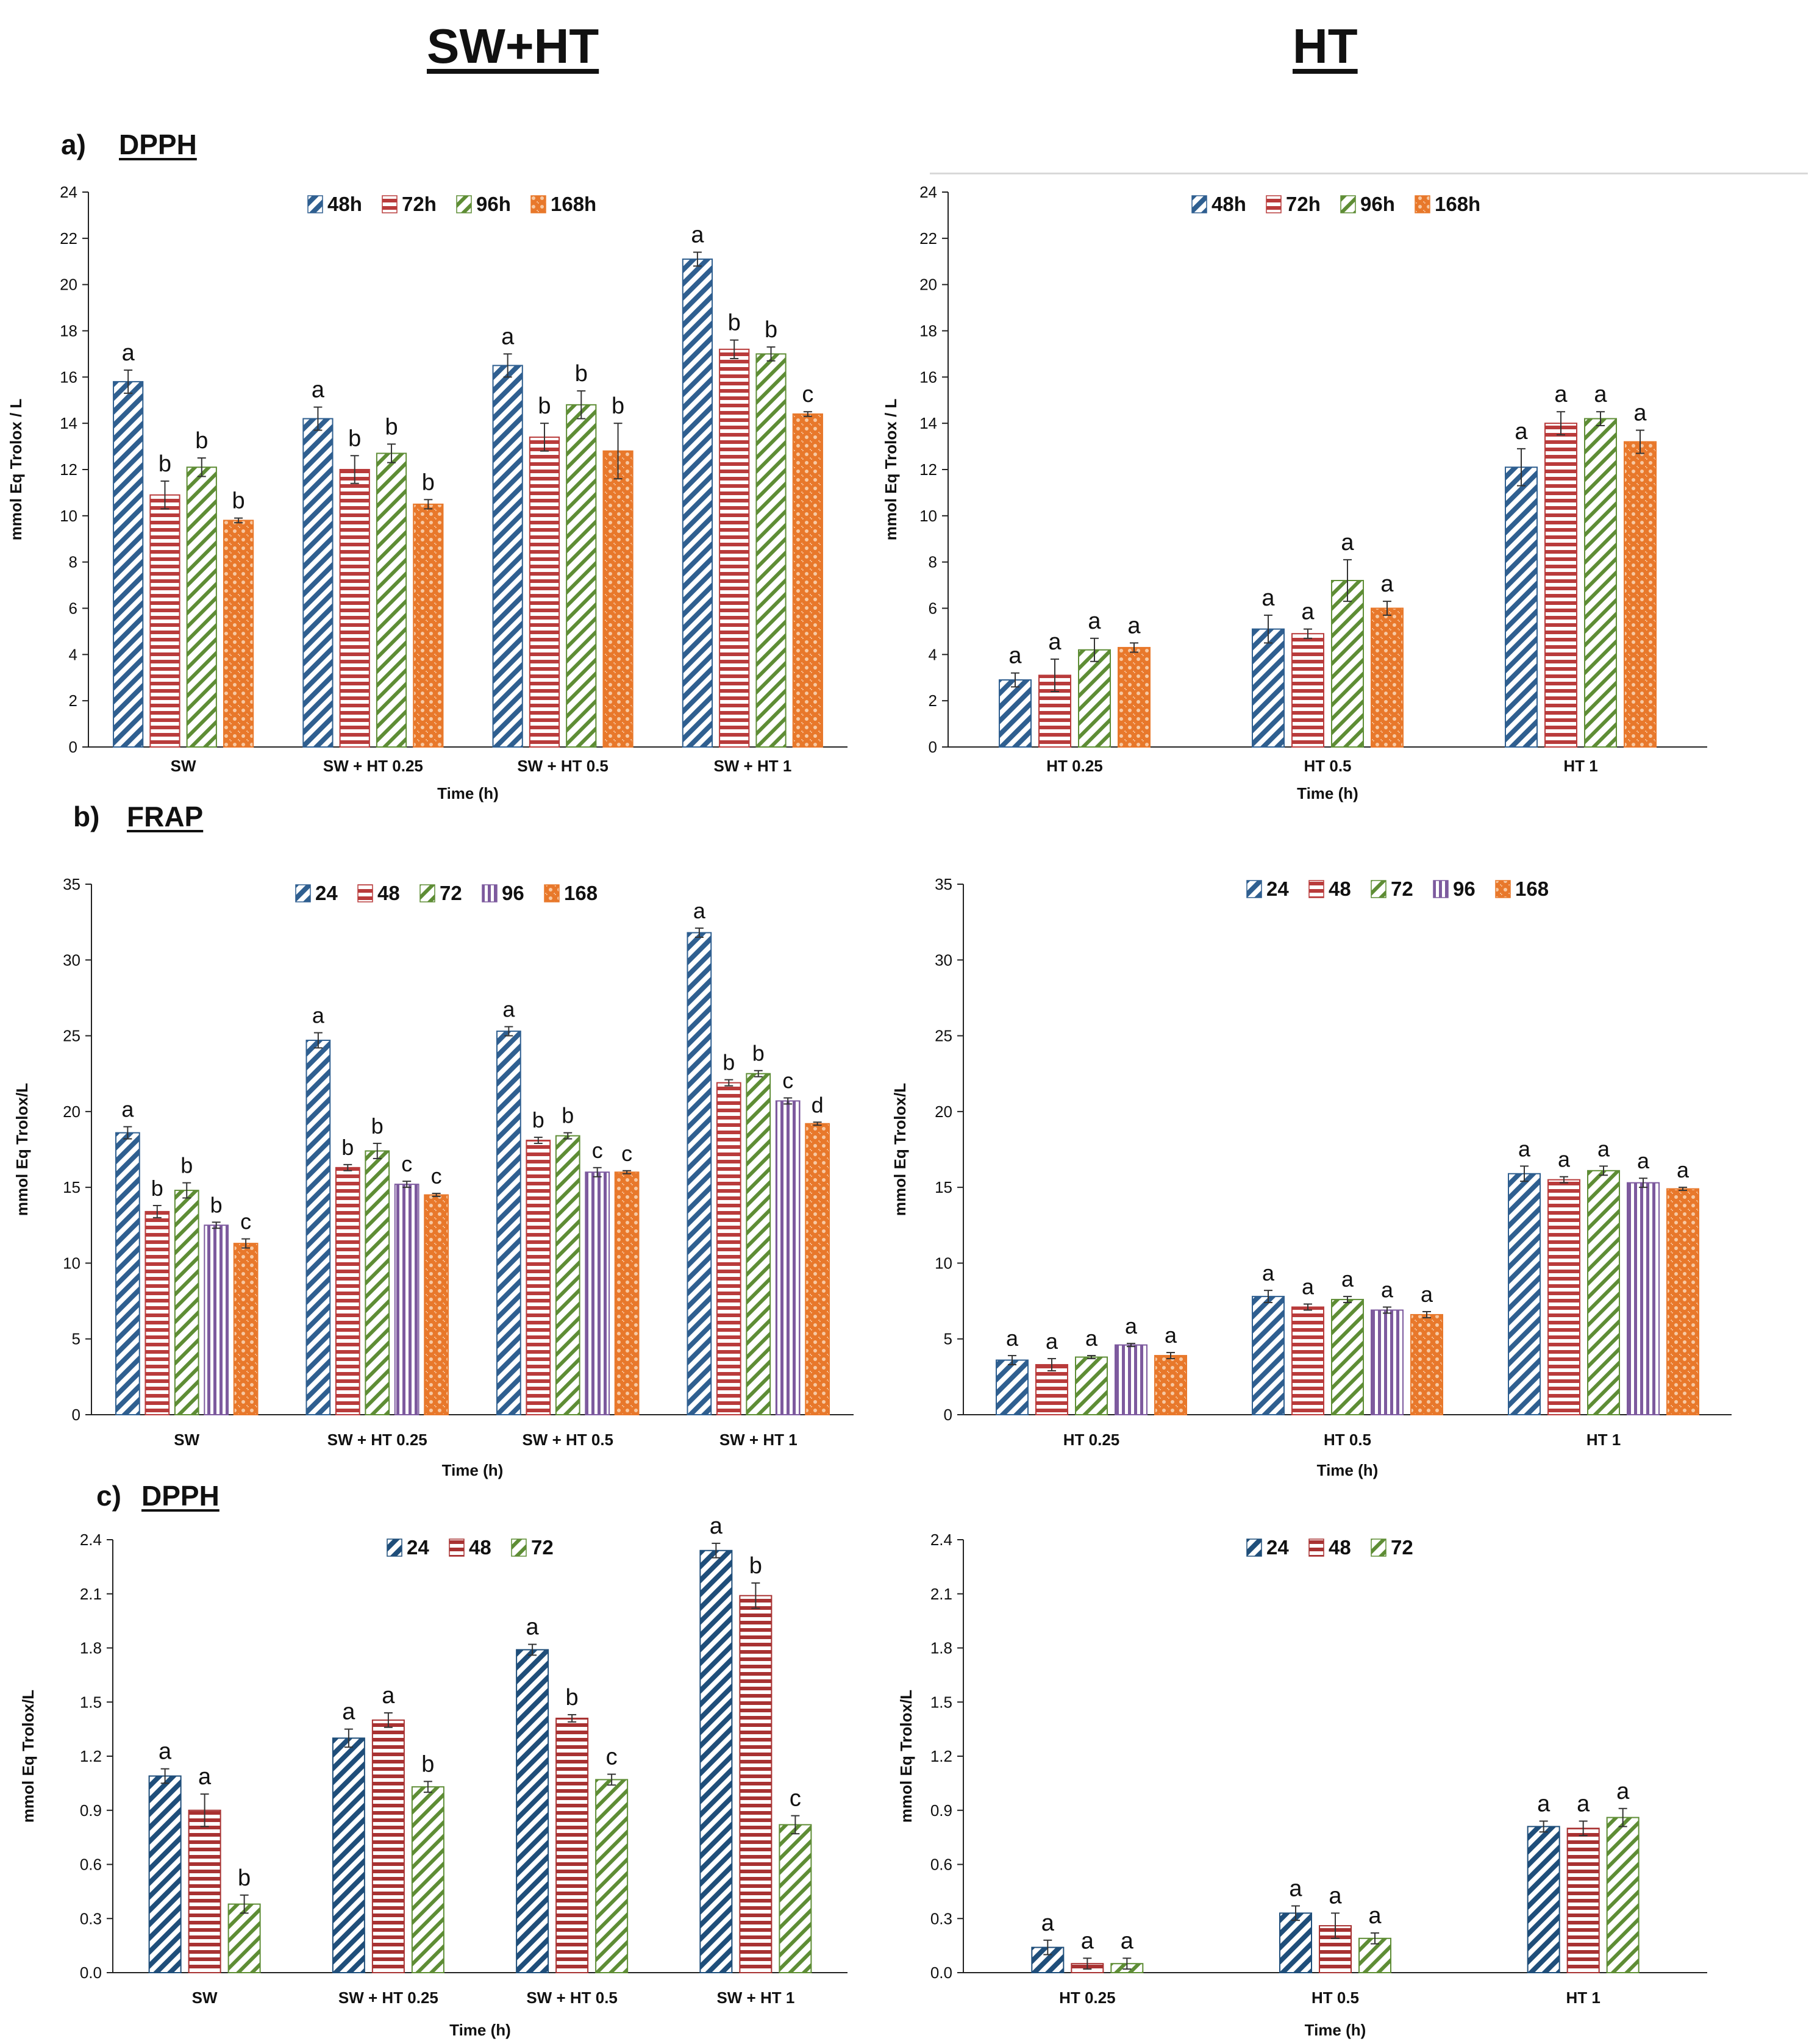 The width and height of the screenshot is (1820, 2044). Describe the element at coordinates (180, 1496) in the screenshot. I see `section-c-title: DPPH` at that location.